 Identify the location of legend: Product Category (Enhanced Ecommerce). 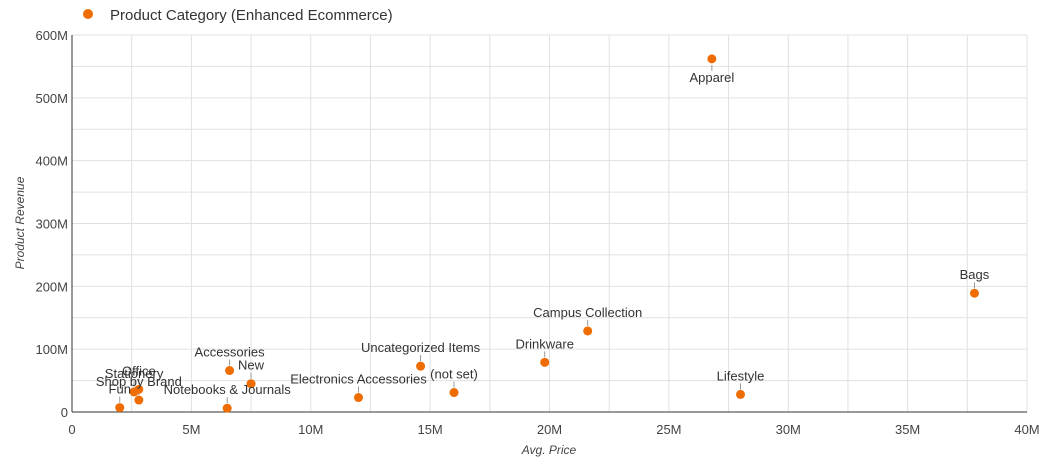
(238, 15).